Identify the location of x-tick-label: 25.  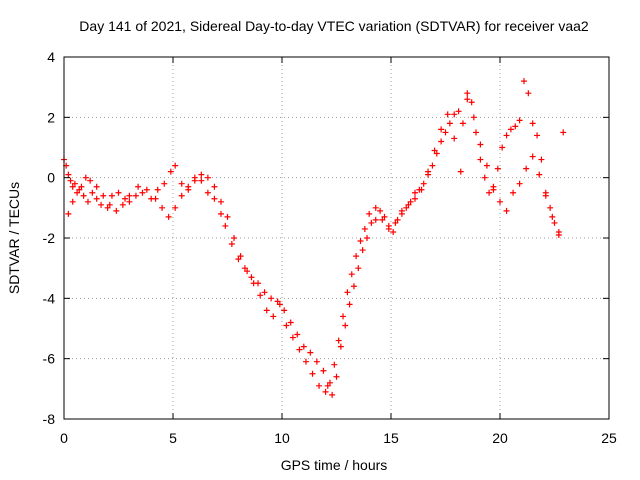
(609, 438).